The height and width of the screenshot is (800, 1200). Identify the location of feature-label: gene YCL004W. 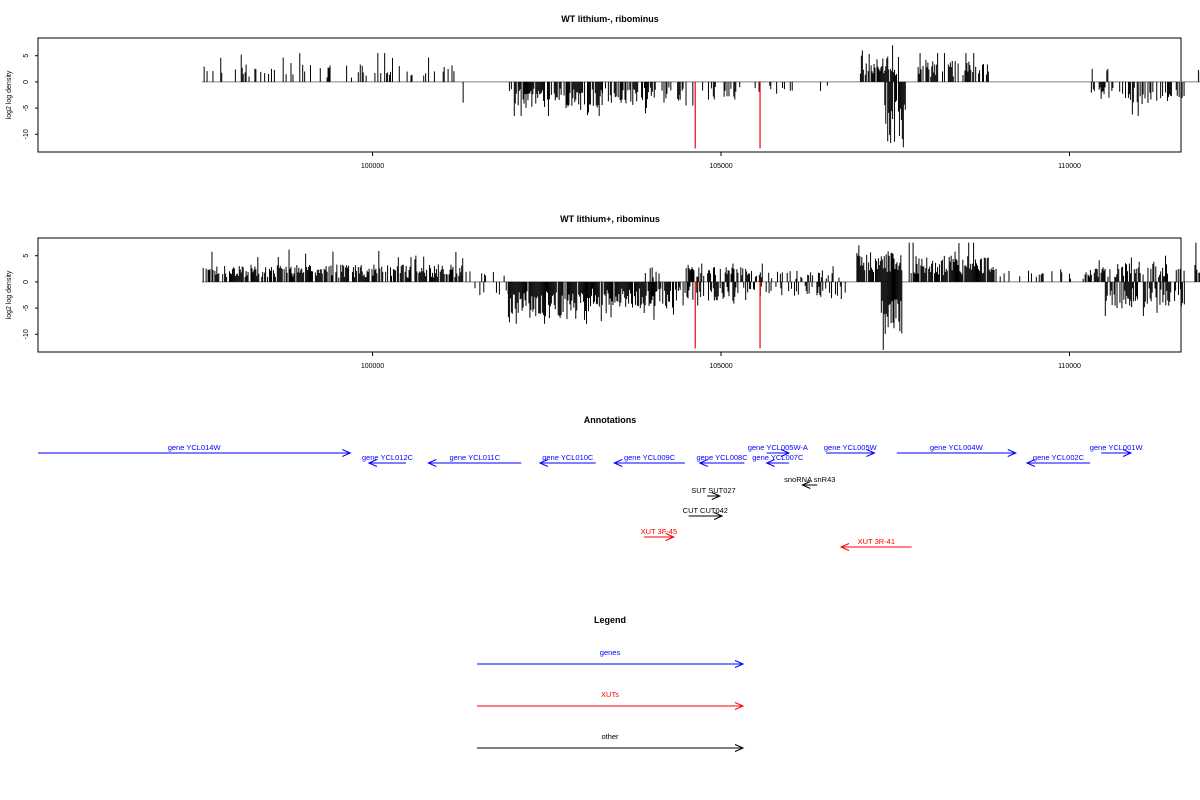
(957, 447).